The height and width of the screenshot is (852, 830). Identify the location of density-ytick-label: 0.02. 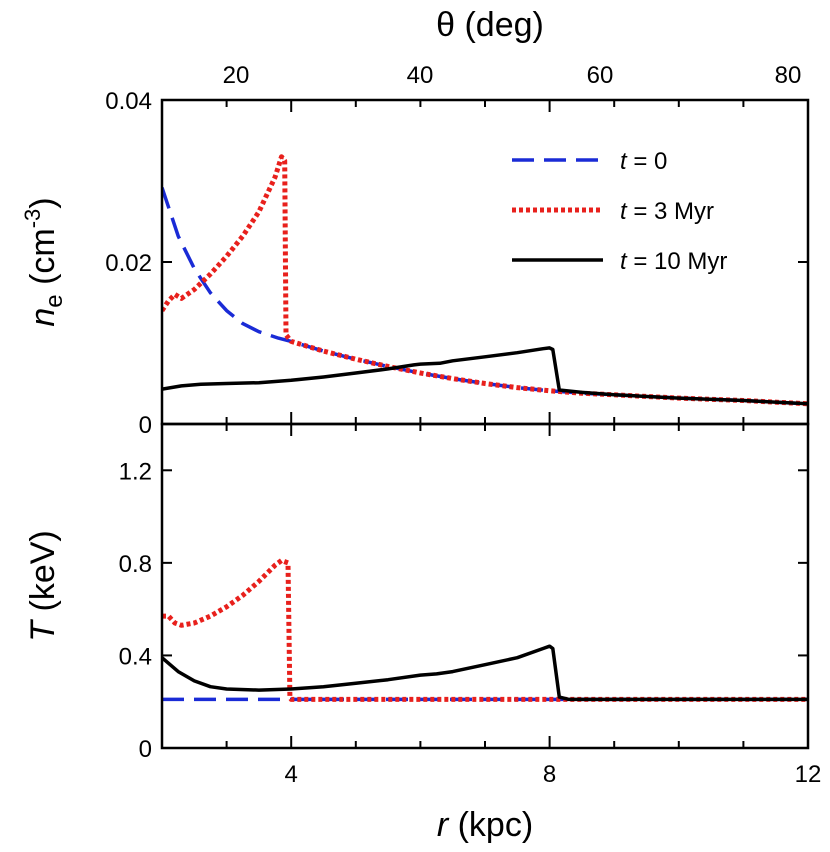
(128, 263).